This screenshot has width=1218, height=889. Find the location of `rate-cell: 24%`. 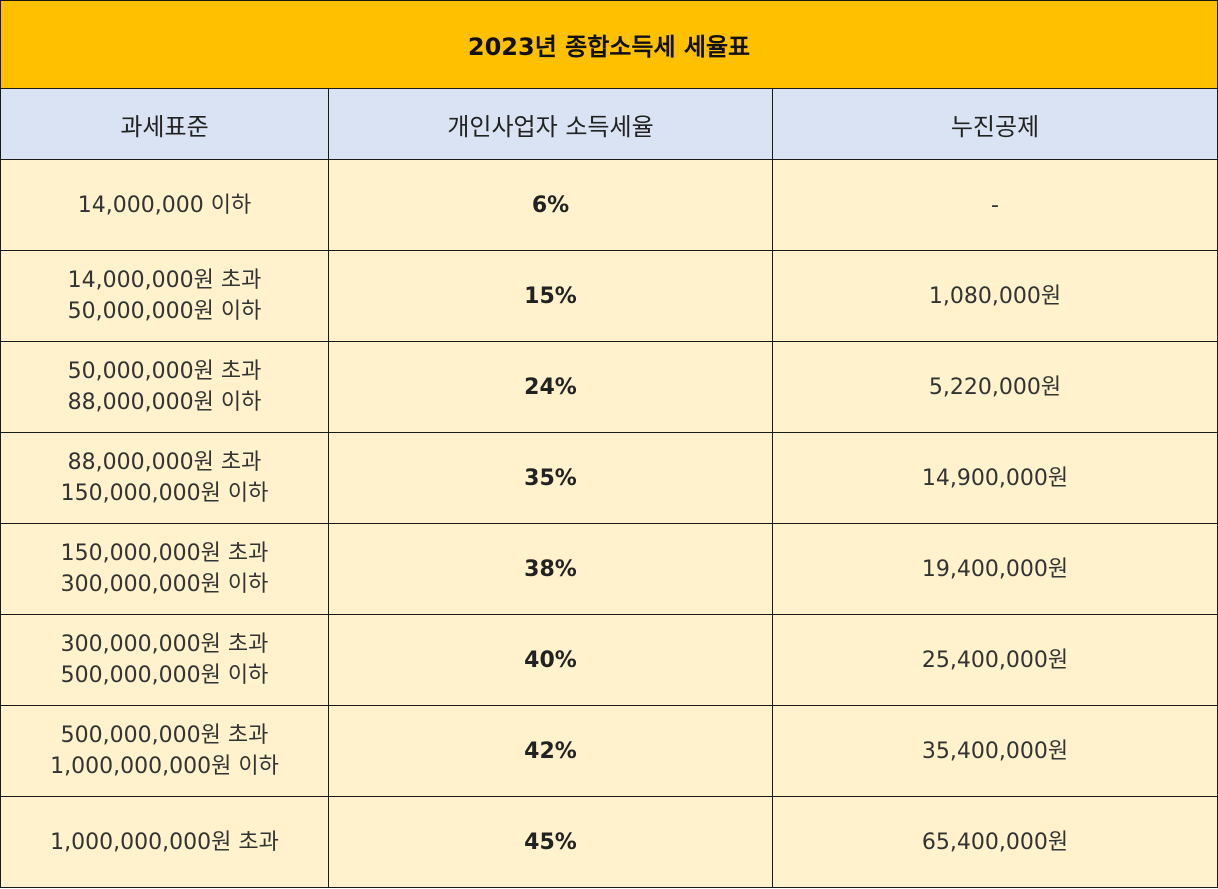

rate-cell: 24% is located at coordinates (550, 387).